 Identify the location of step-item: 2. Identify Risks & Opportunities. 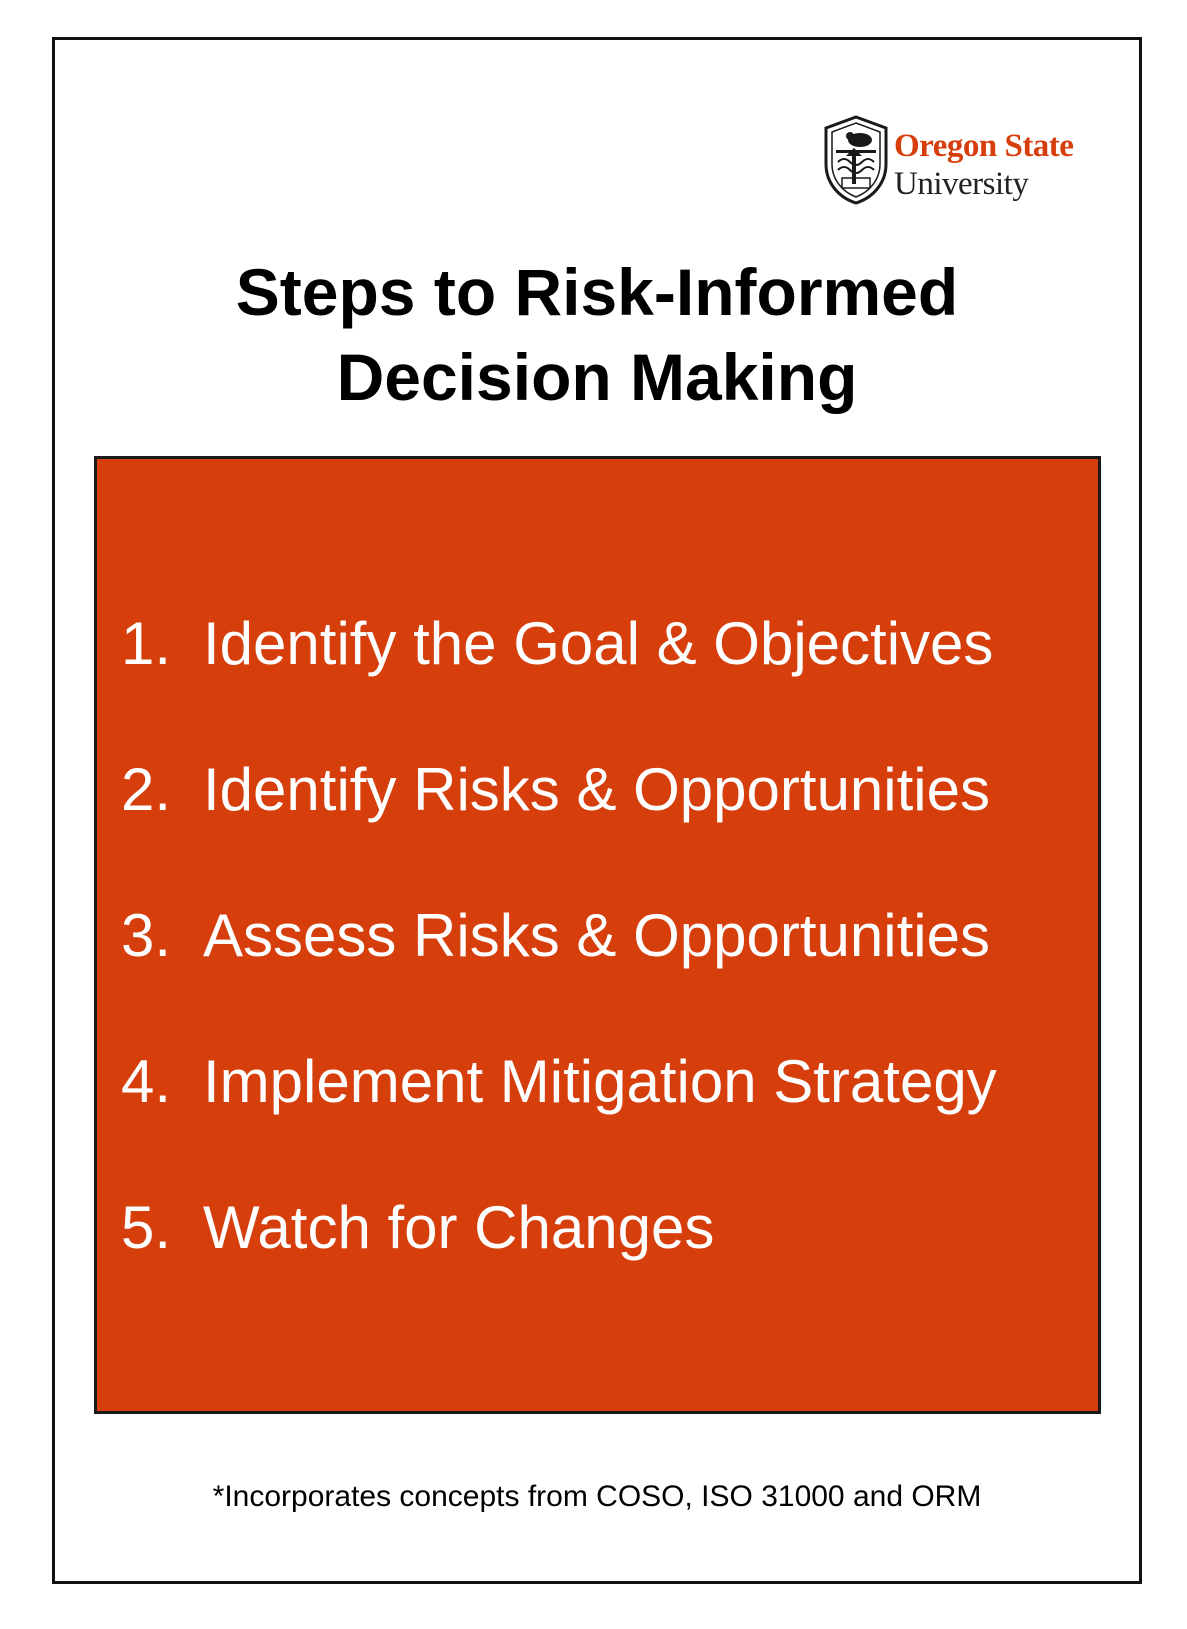
(559, 823).